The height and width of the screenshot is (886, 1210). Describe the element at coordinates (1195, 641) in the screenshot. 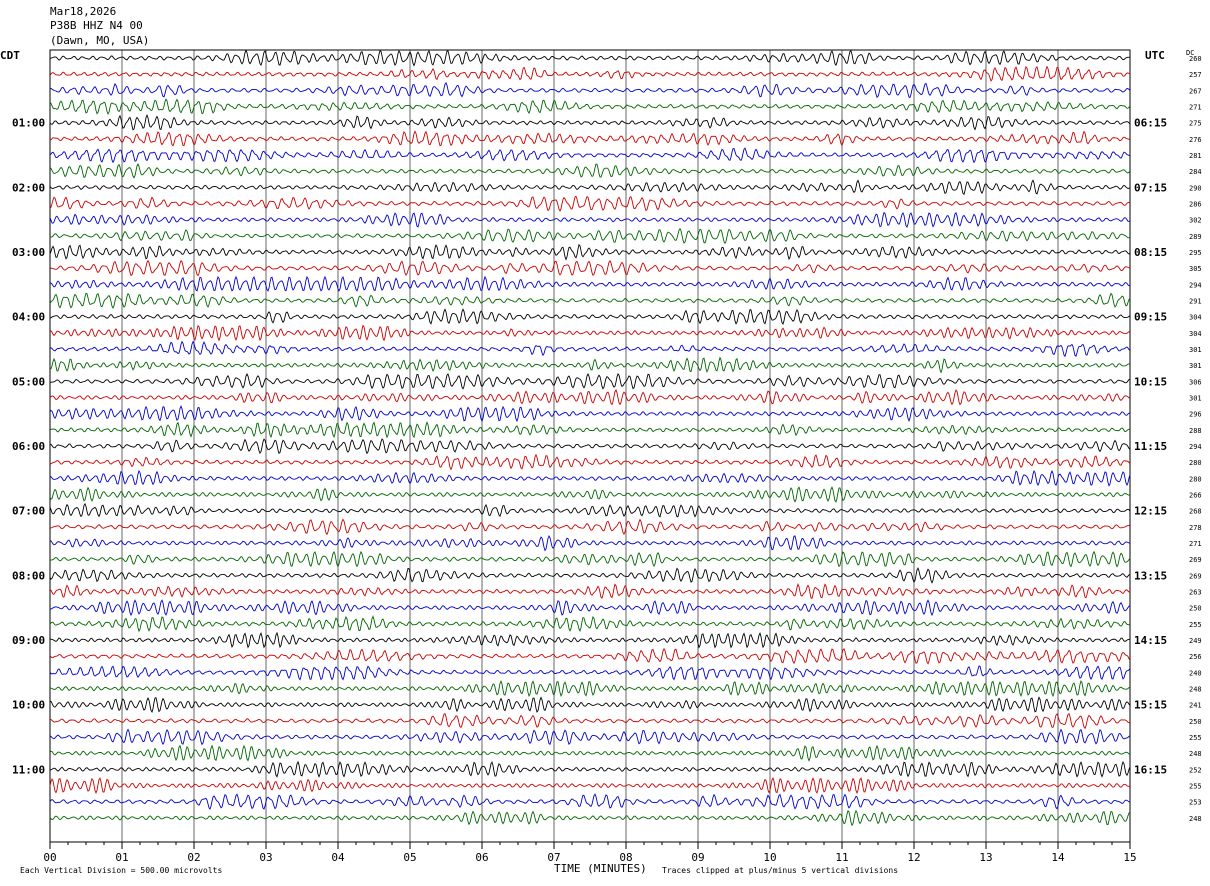

I see `dc-offset-label: 249` at that location.